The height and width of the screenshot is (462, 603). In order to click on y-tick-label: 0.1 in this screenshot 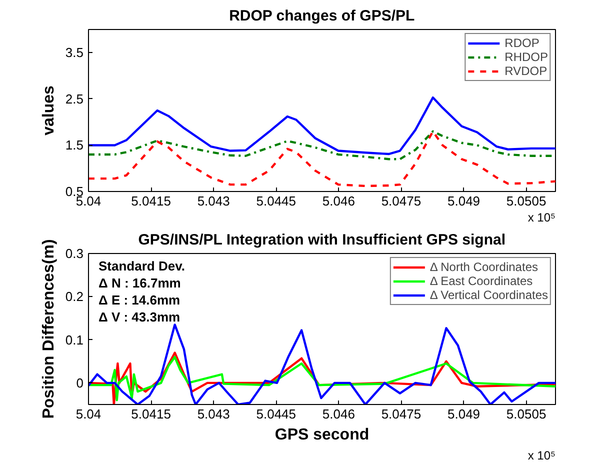, I will do `click(74, 340)`.